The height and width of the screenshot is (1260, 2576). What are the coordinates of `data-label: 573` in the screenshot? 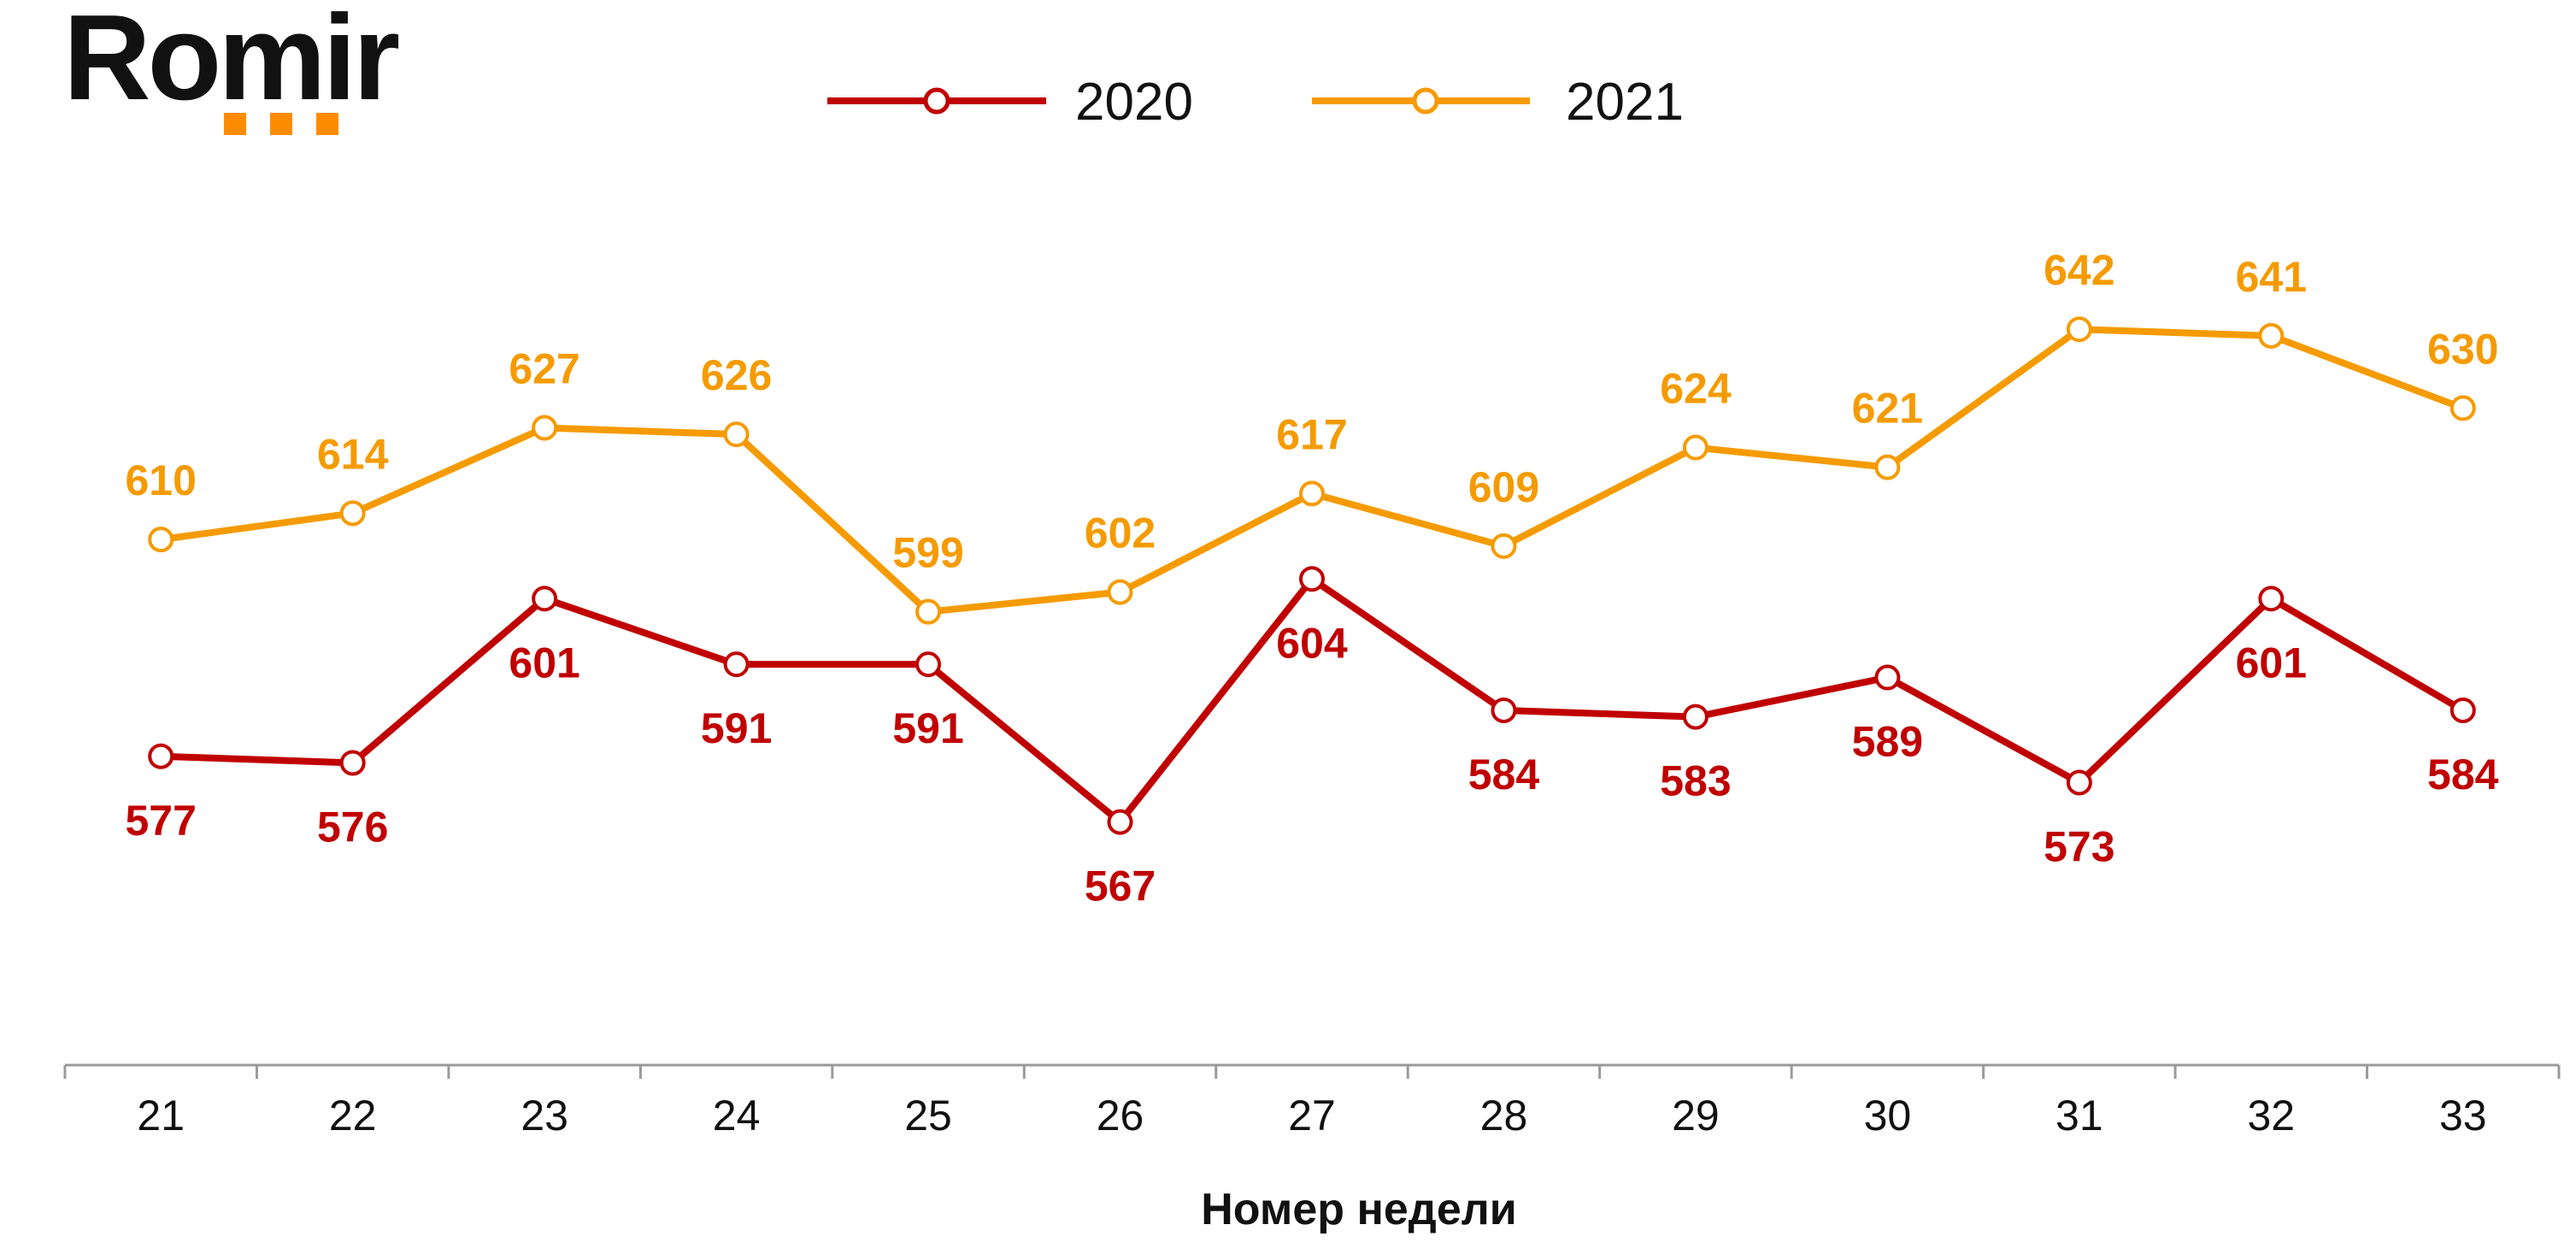 It's located at (2079, 847).